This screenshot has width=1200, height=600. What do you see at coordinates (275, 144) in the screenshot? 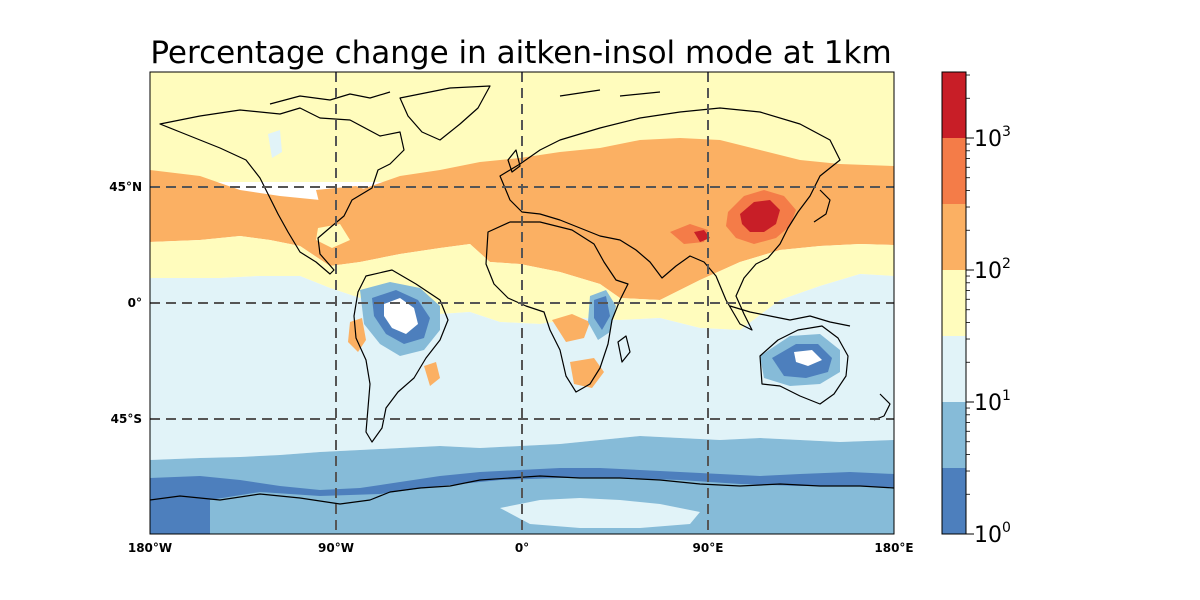
I see `greenland-light` at bounding box center [275, 144].